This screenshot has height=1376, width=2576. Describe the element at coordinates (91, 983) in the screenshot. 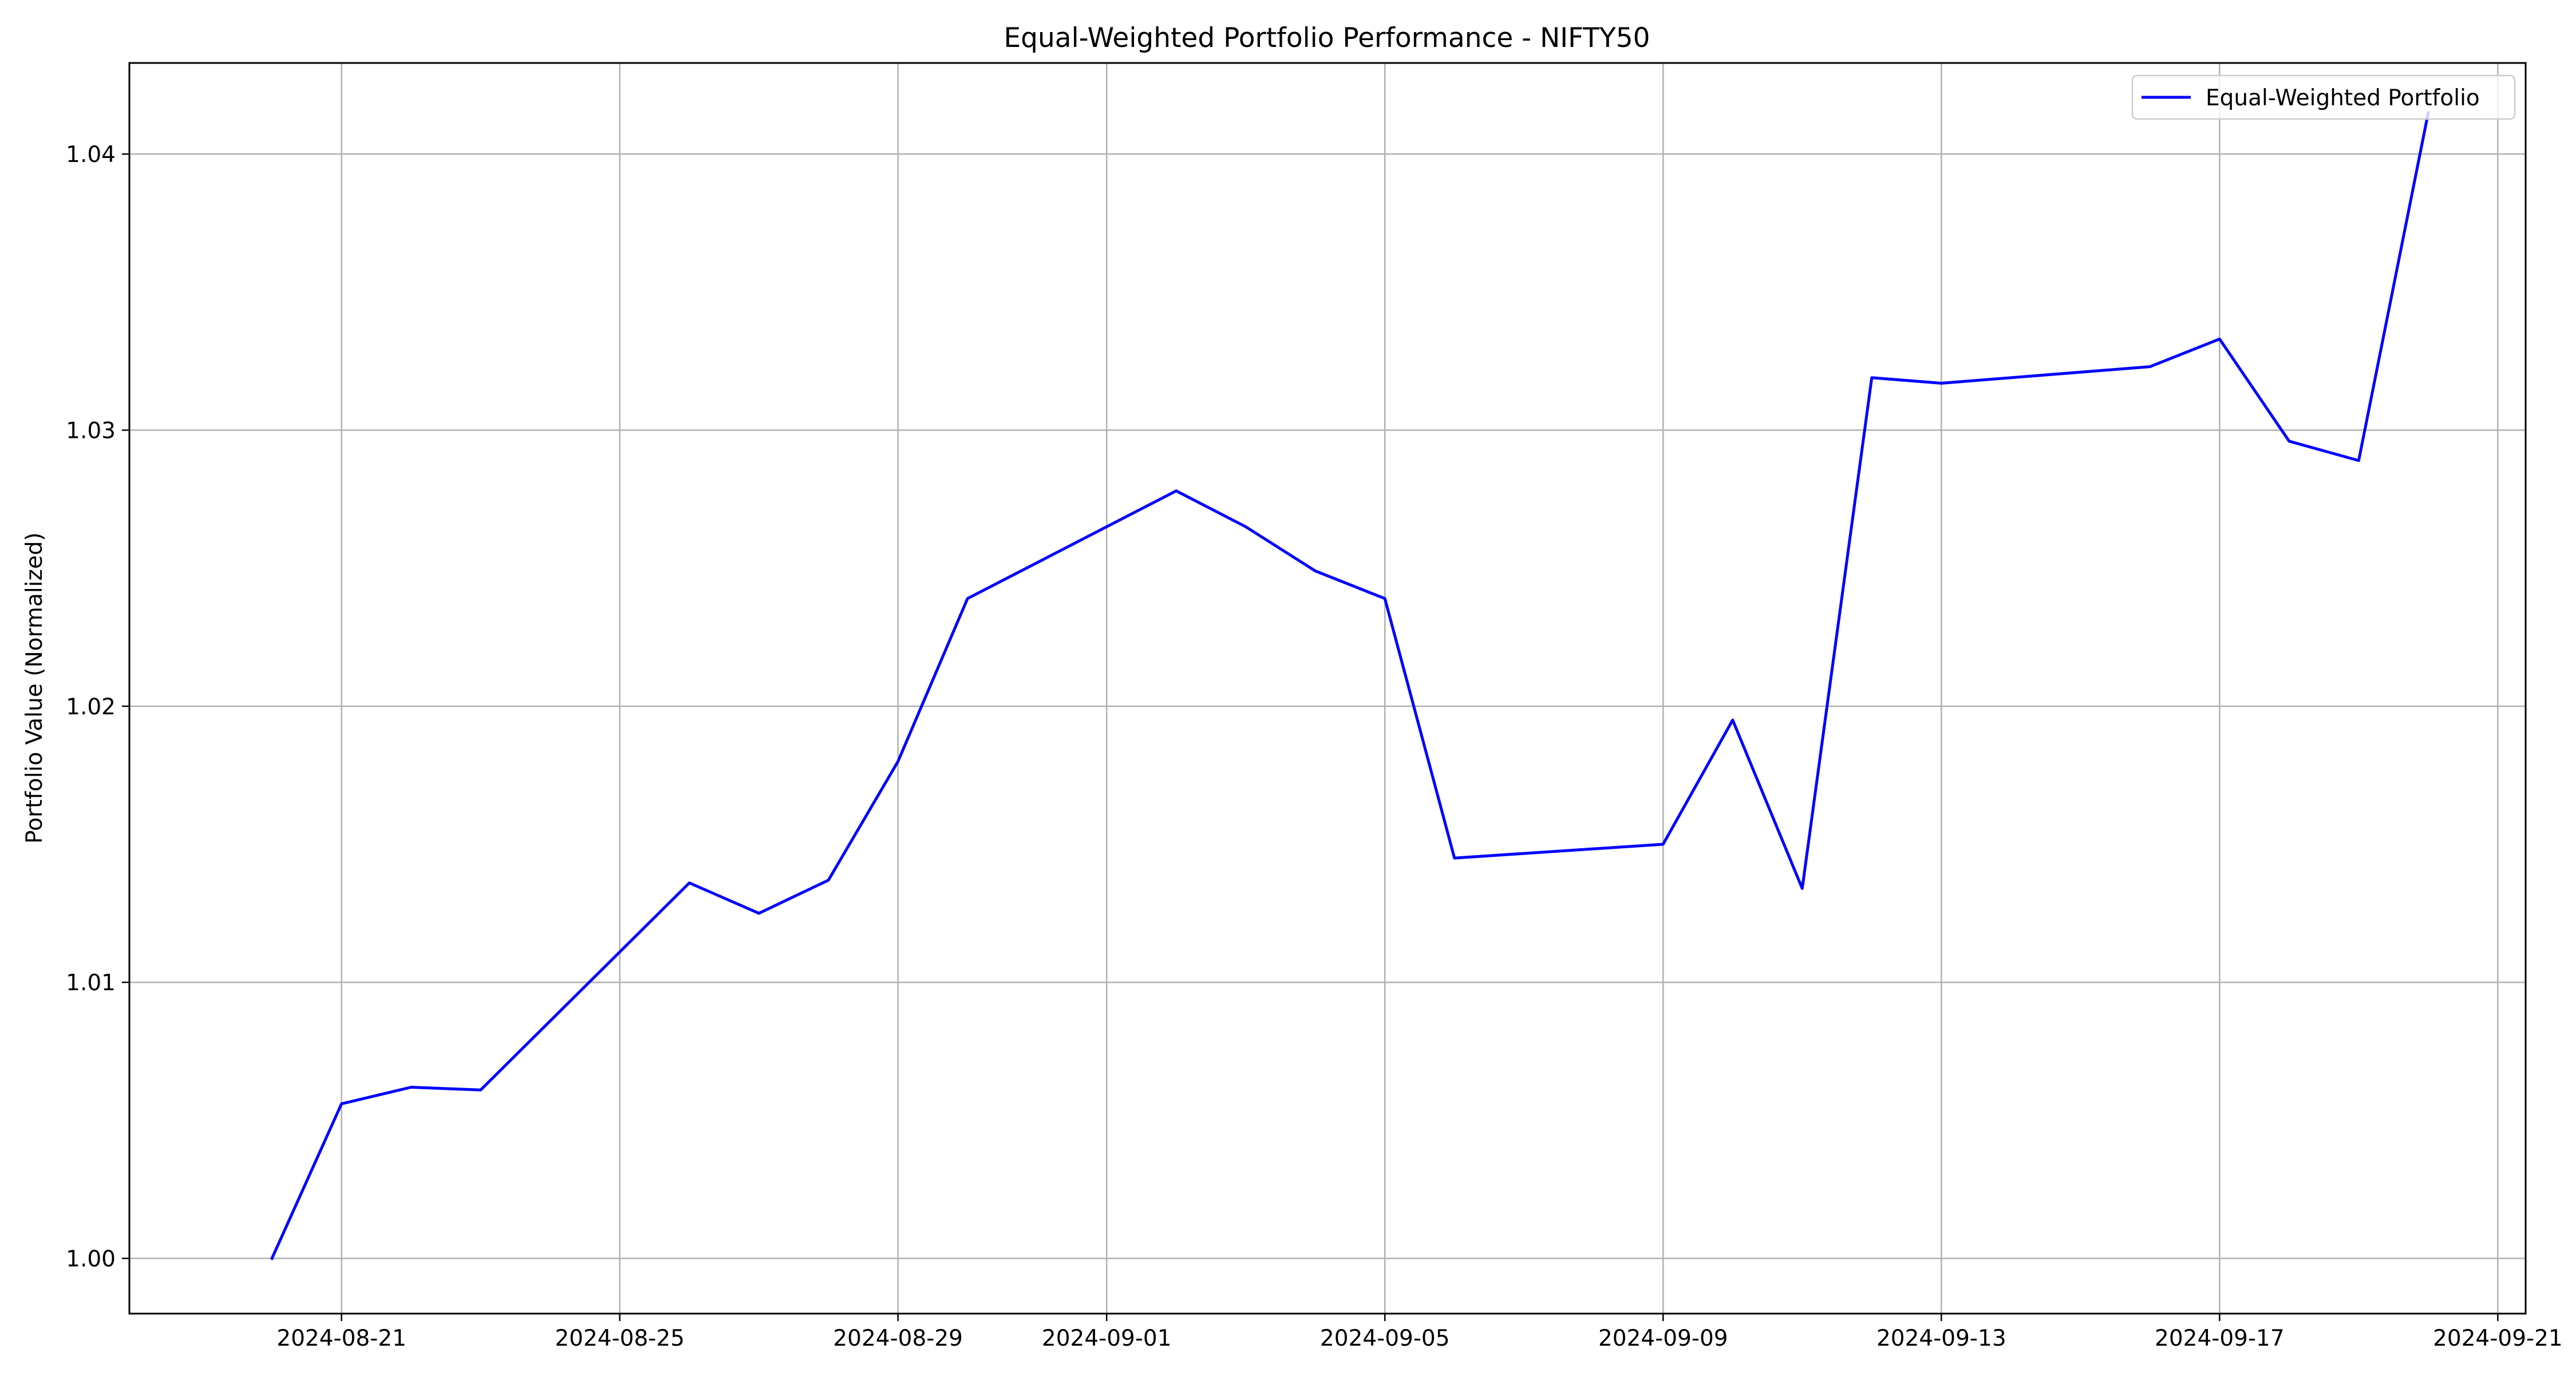

I see `y-tick-label: 1.01` at that location.